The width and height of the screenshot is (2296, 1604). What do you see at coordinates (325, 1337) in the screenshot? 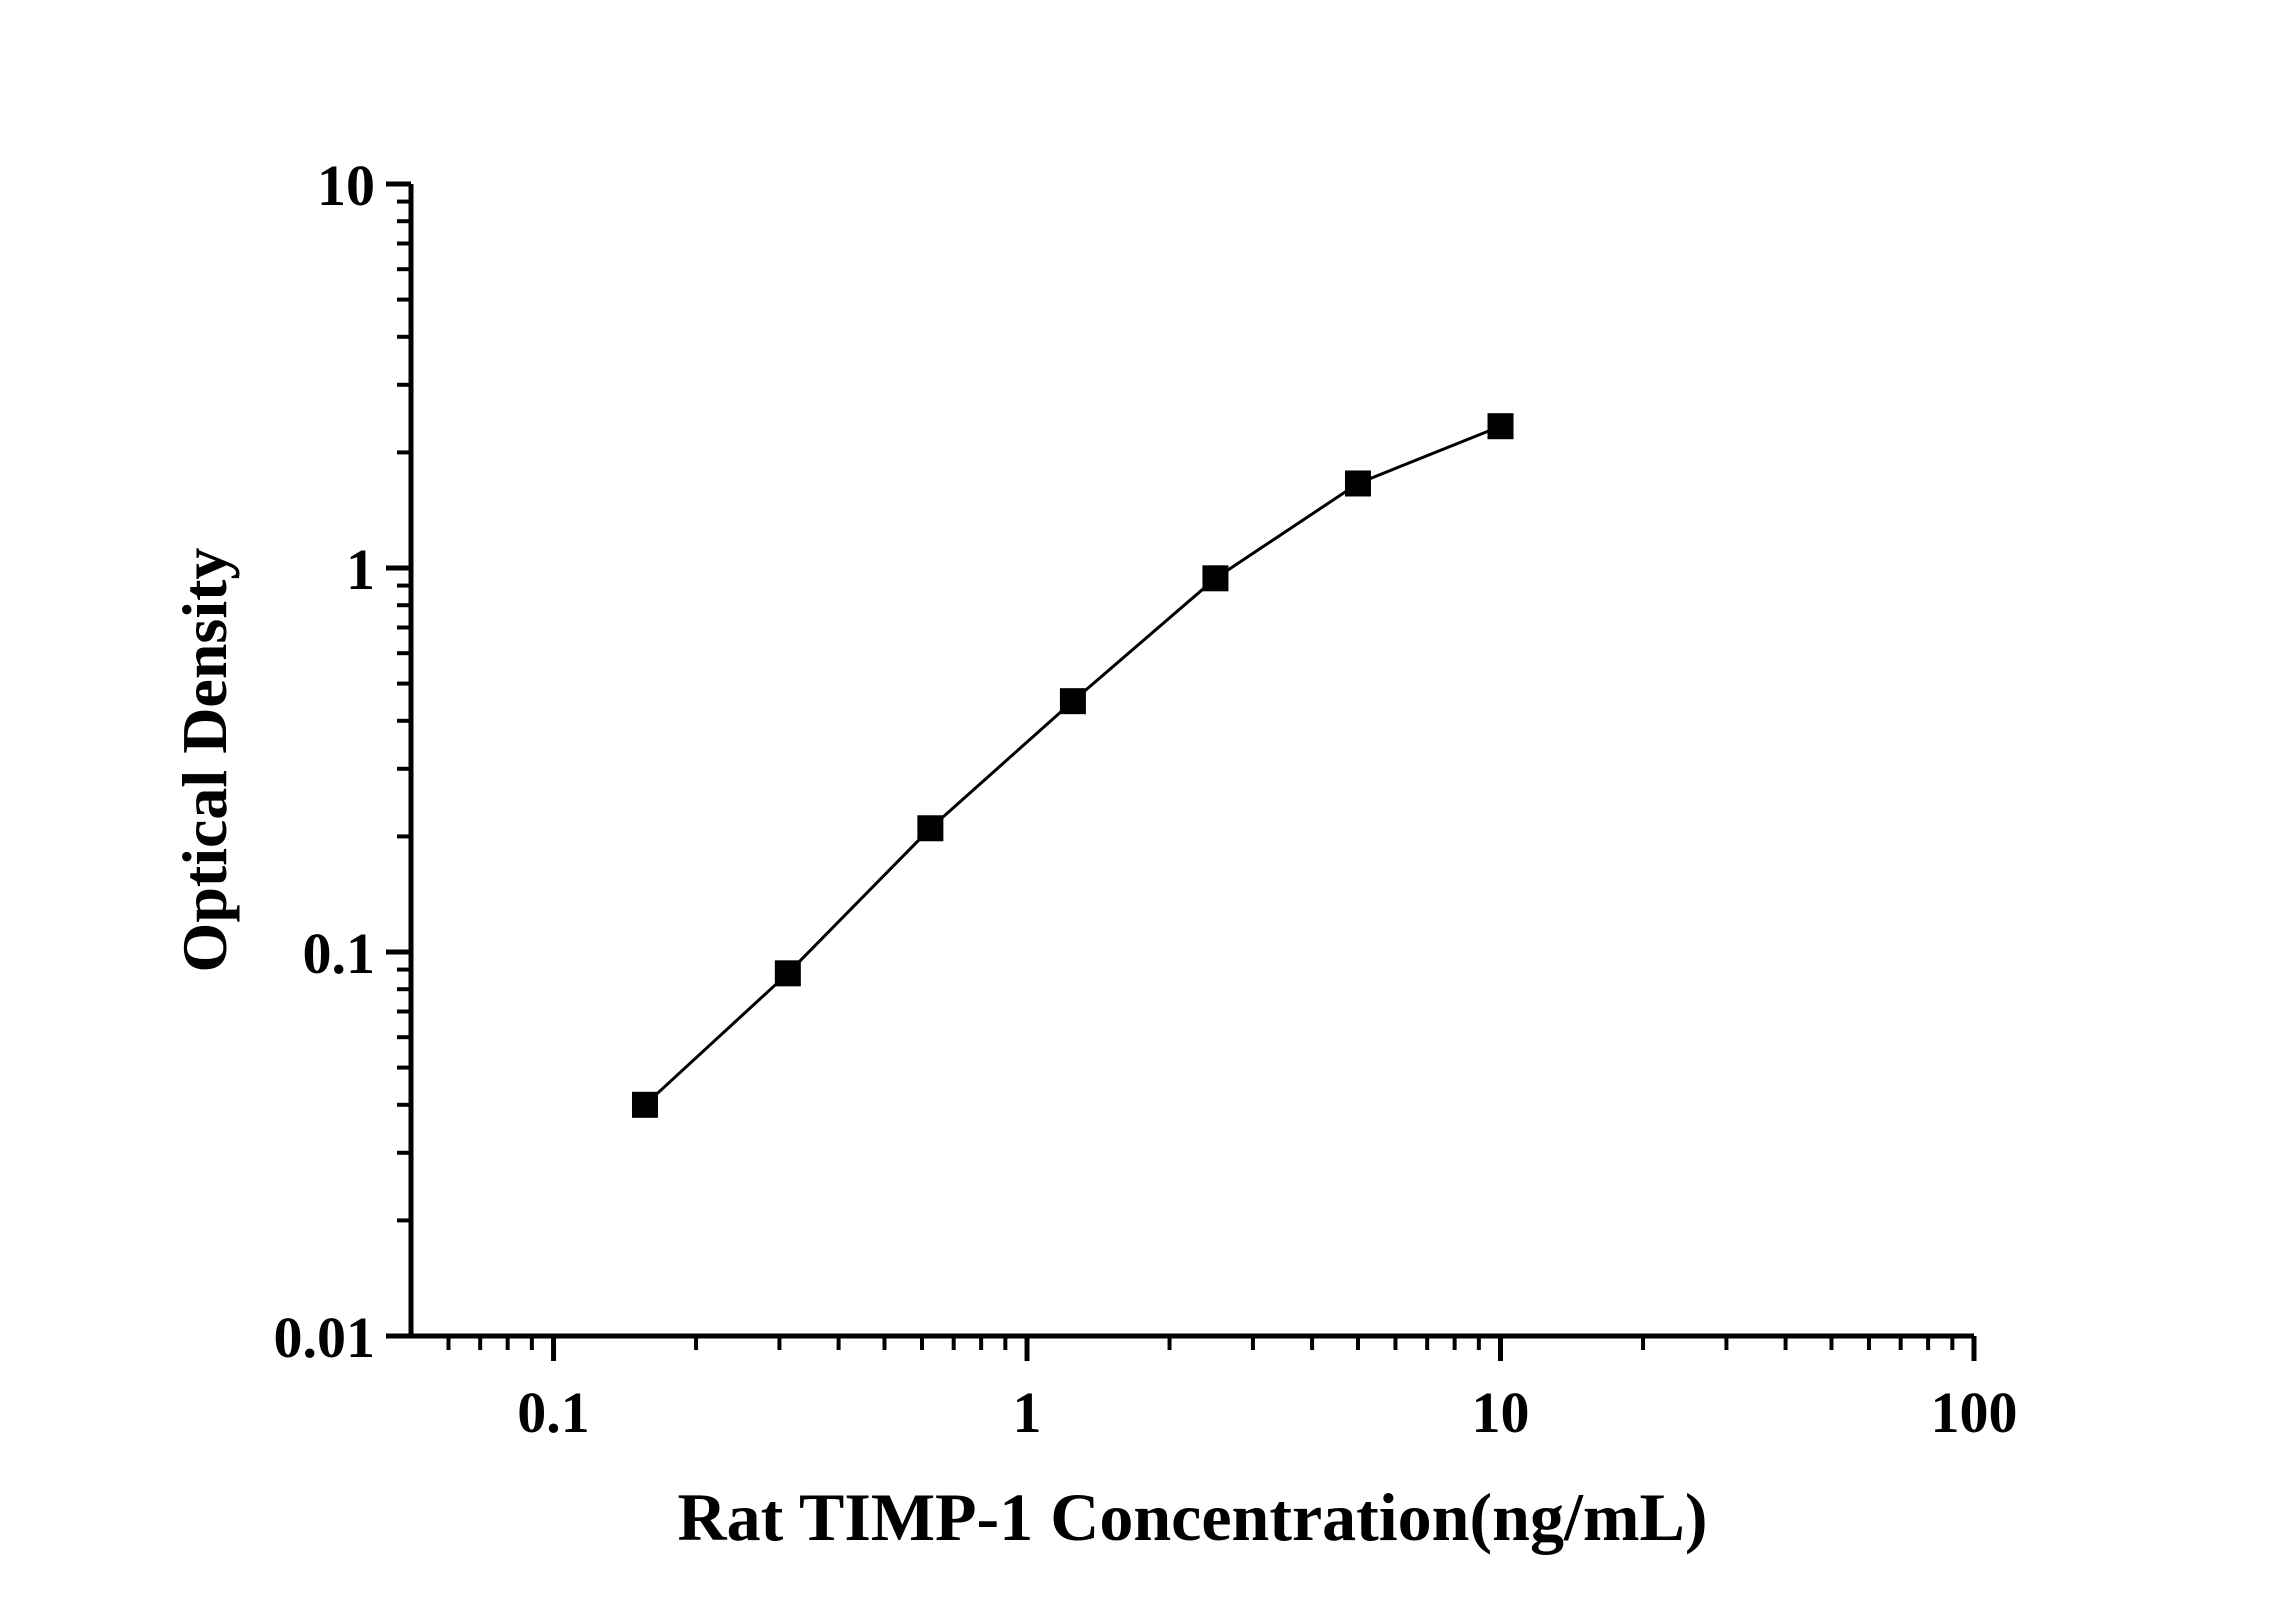
I see `y-tick-label: 0.01` at bounding box center [325, 1337].